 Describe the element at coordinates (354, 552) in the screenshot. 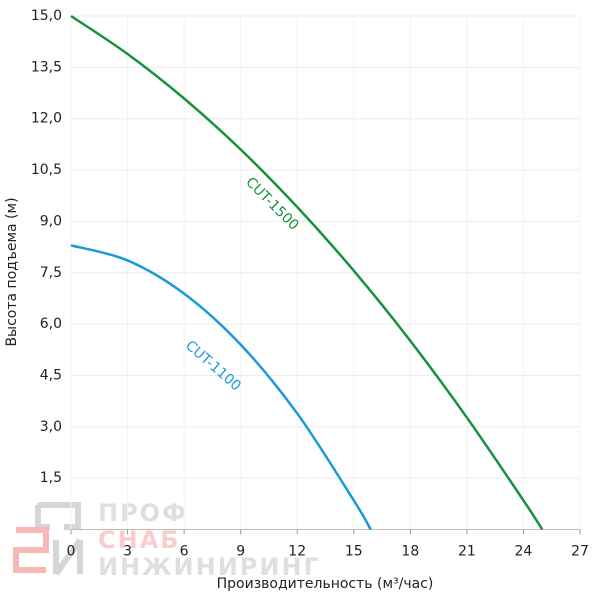

I see `x-tick-label: 15` at that location.